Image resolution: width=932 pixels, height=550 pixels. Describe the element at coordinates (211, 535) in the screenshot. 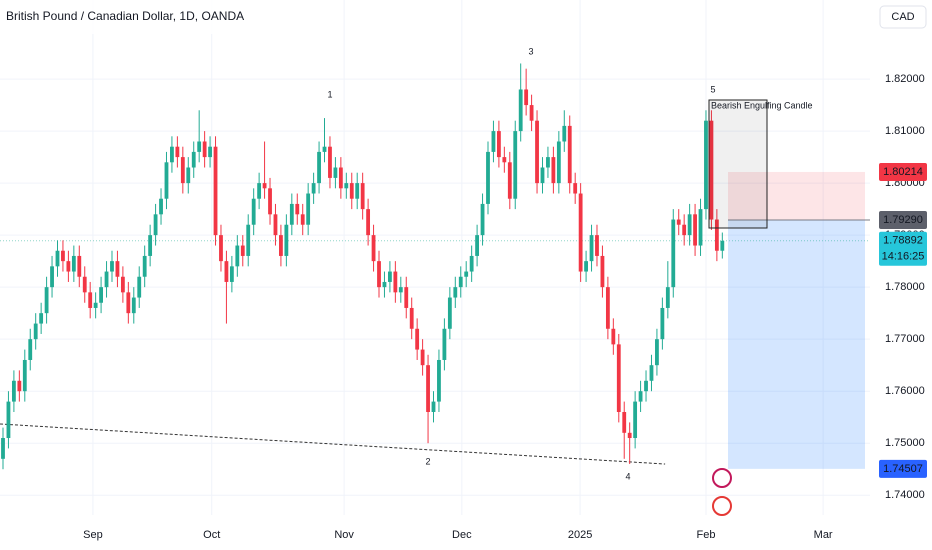

I see `x-tick-label: Oct` at that location.